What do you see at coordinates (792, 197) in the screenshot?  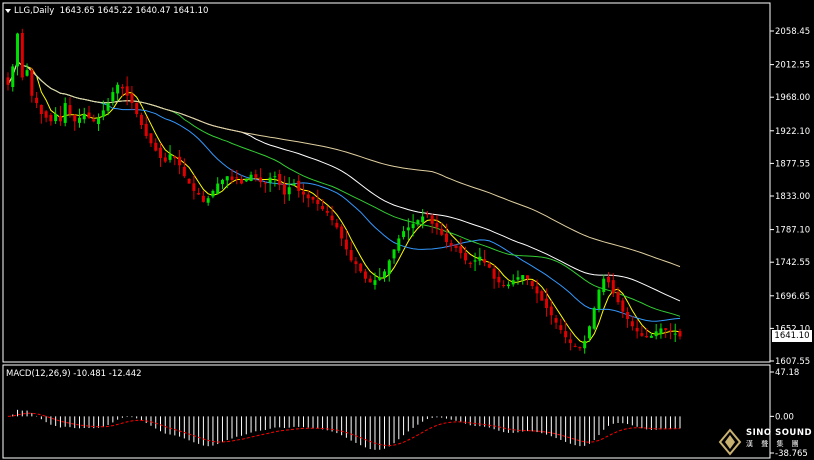 I see `y-tick-label: 1833.00` at bounding box center [792, 197].